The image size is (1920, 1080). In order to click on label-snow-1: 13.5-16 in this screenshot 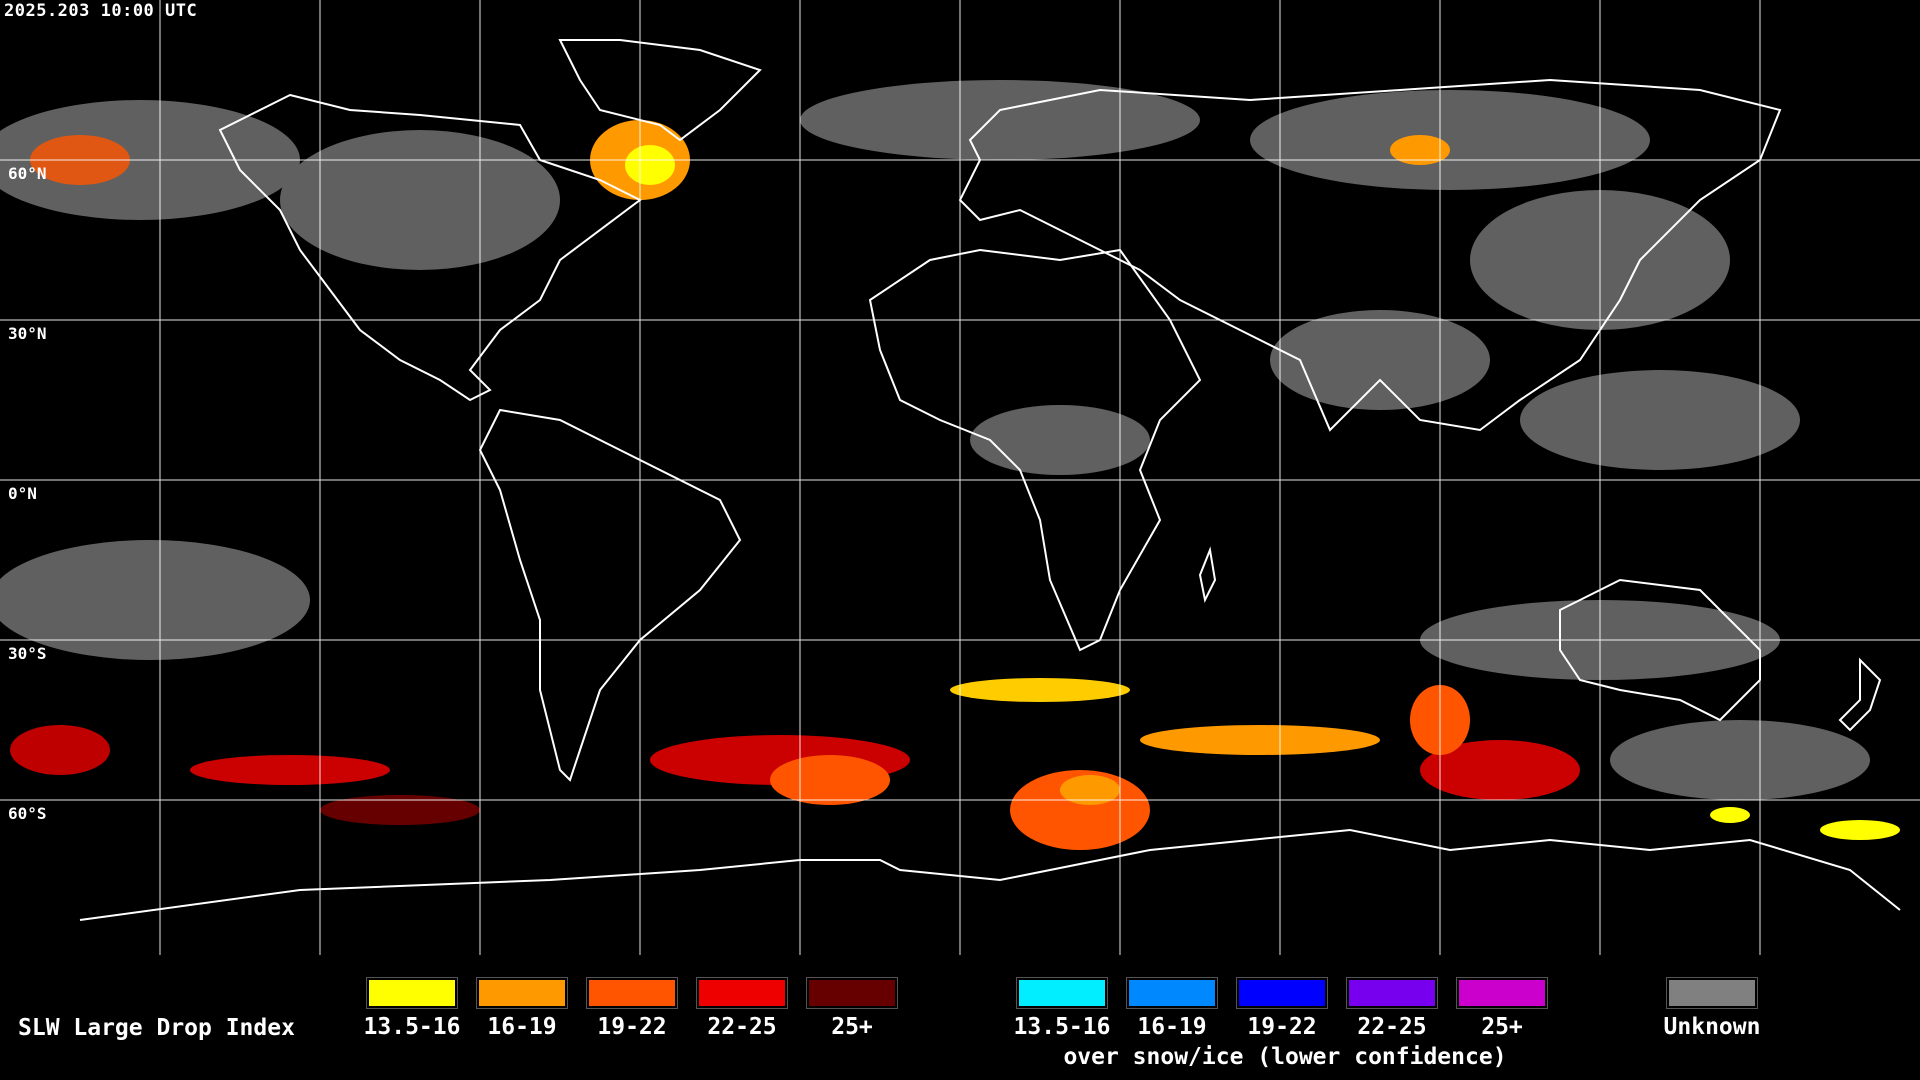, I will do `click(1062, 1027)`.